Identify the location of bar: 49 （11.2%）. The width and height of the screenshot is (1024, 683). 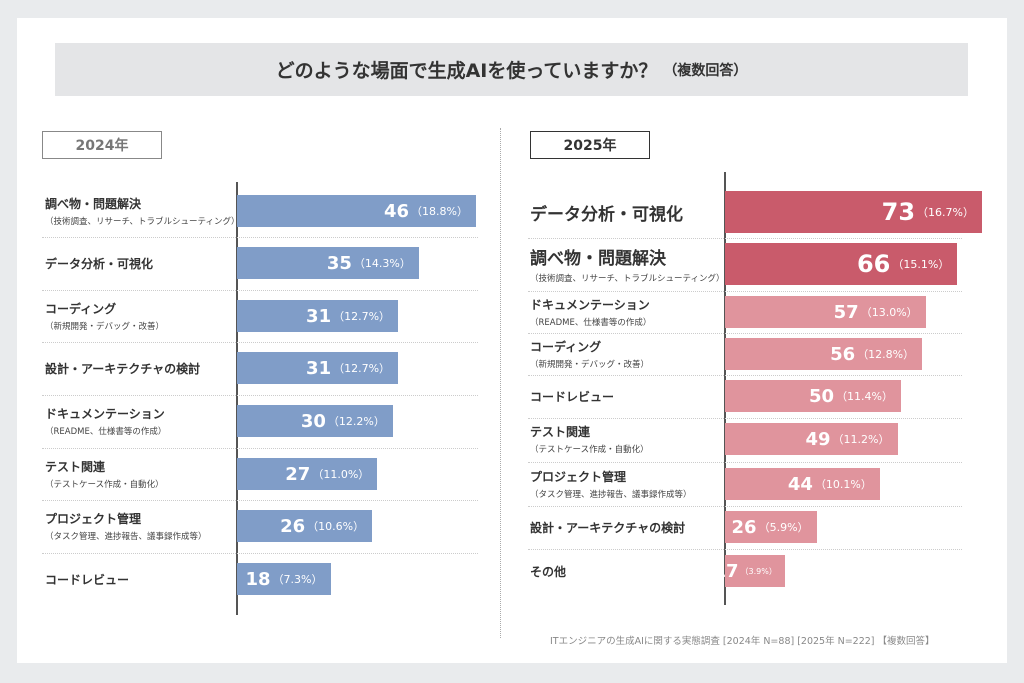
(811, 439).